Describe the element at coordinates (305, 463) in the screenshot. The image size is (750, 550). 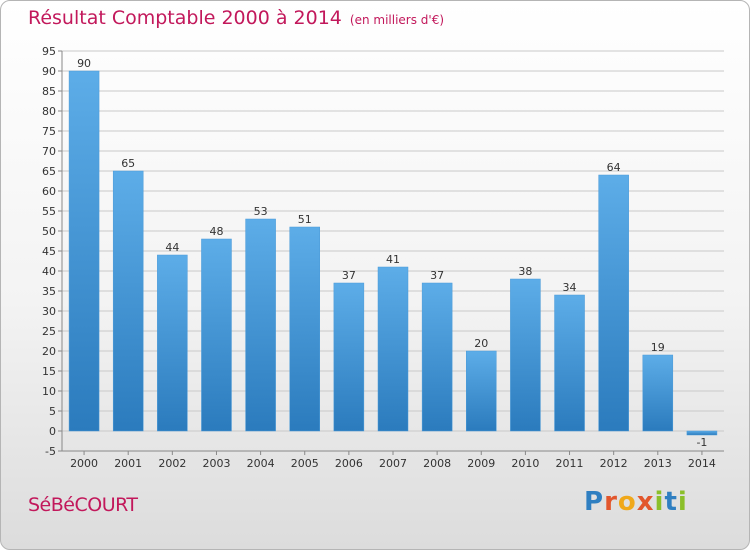
I see `x-tick-label: 2005` at that location.